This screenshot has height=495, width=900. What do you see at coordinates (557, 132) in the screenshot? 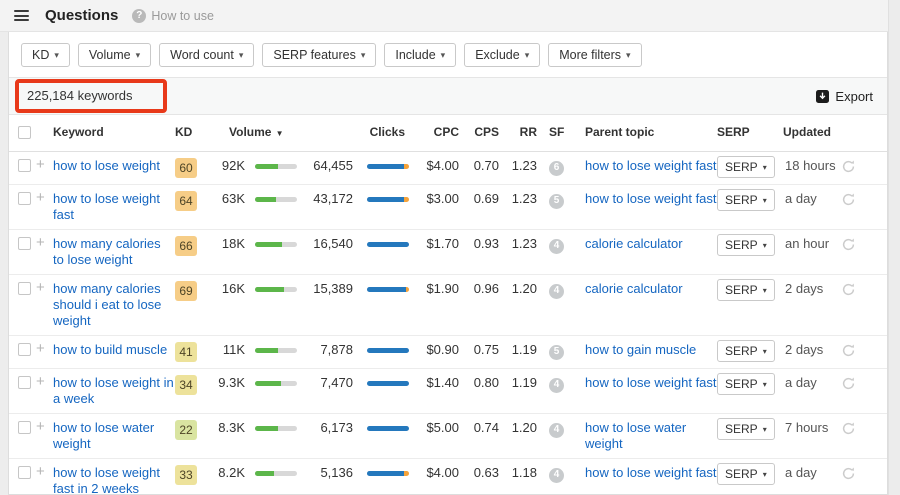
I see `column-header-sf: SF` at bounding box center [557, 132].